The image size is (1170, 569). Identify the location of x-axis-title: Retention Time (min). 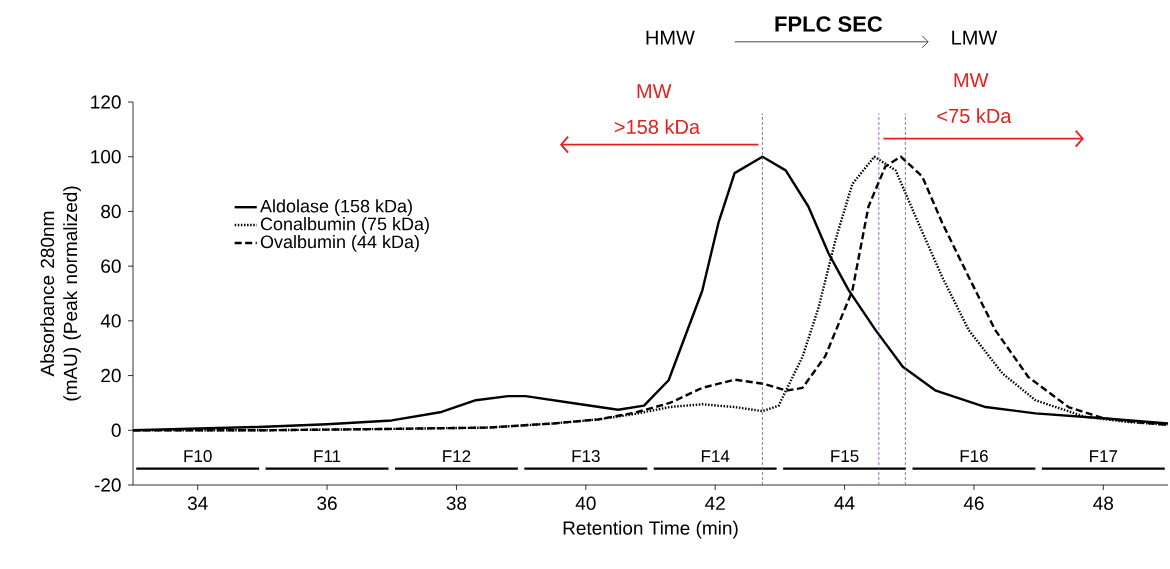
(650, 529).